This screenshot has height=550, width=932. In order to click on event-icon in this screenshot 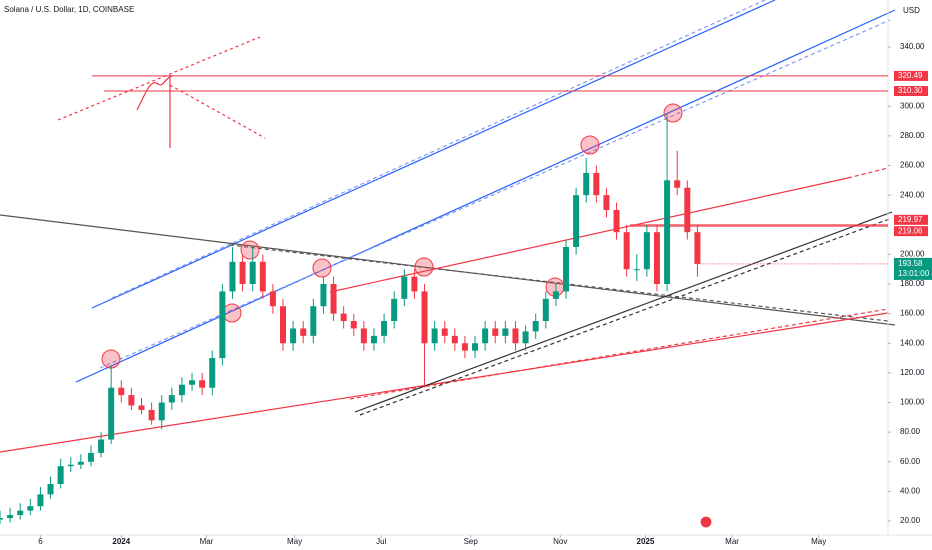, I will do `click(706, 522)`.